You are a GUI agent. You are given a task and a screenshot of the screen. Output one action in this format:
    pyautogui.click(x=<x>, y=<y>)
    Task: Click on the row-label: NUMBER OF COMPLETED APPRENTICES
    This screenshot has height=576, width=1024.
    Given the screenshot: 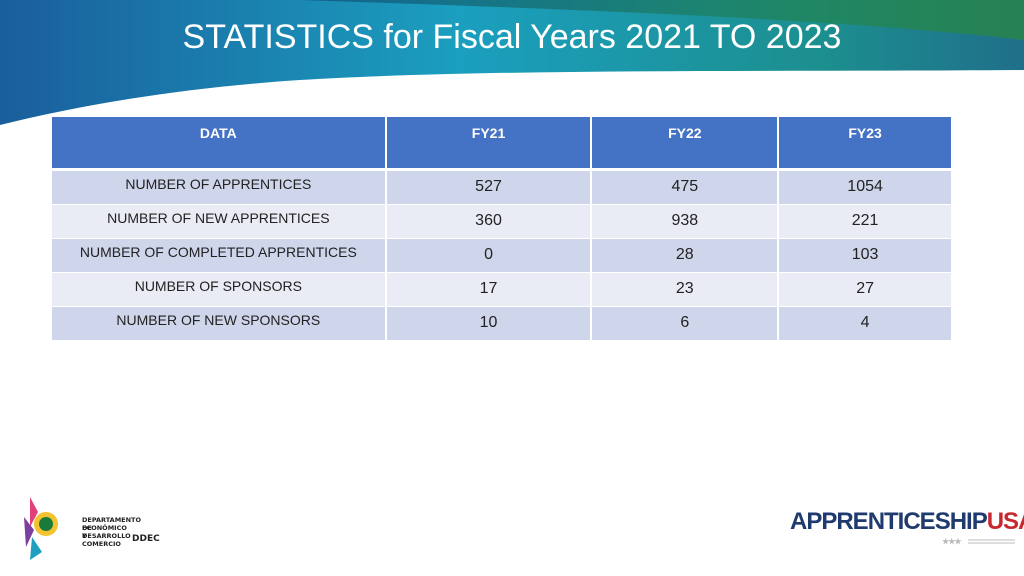 What is the action you would take?
    pyautogui.click(x=219, y=255)
    